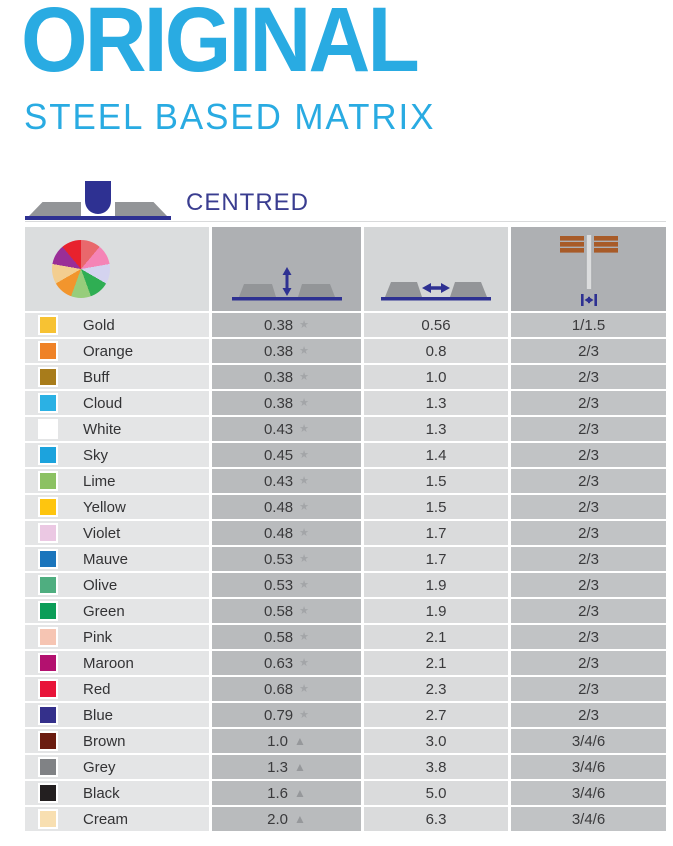  What do you see at coordinates (436, 637) in the screenshot?
I see `width-value: 2.1` at bounding box center [436, 637].